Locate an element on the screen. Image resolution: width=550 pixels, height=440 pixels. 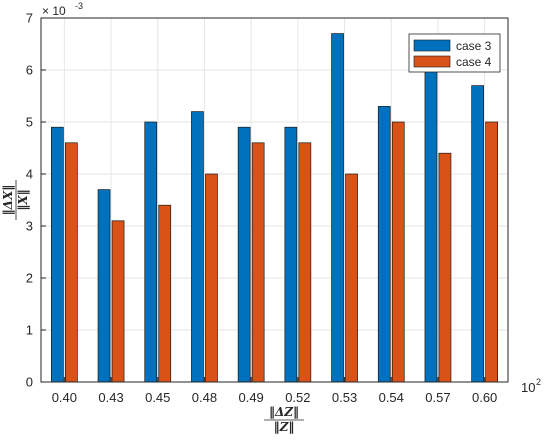
y-tick-label: 1 is located at coordinates (29, 330).